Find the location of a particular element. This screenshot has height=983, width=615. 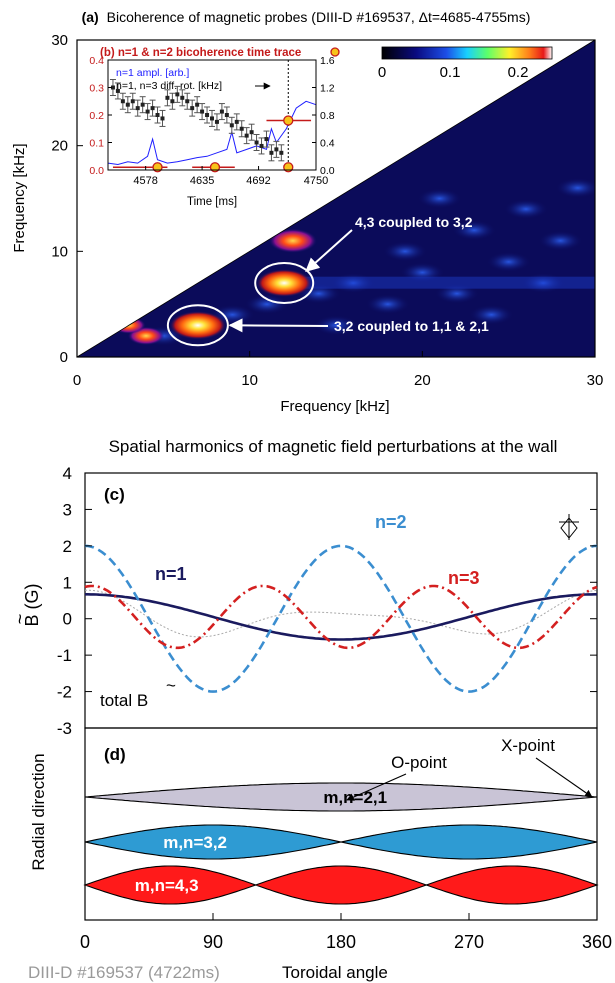

panel-d-ylabel: Radial direction is located at coordinates (38, 811).